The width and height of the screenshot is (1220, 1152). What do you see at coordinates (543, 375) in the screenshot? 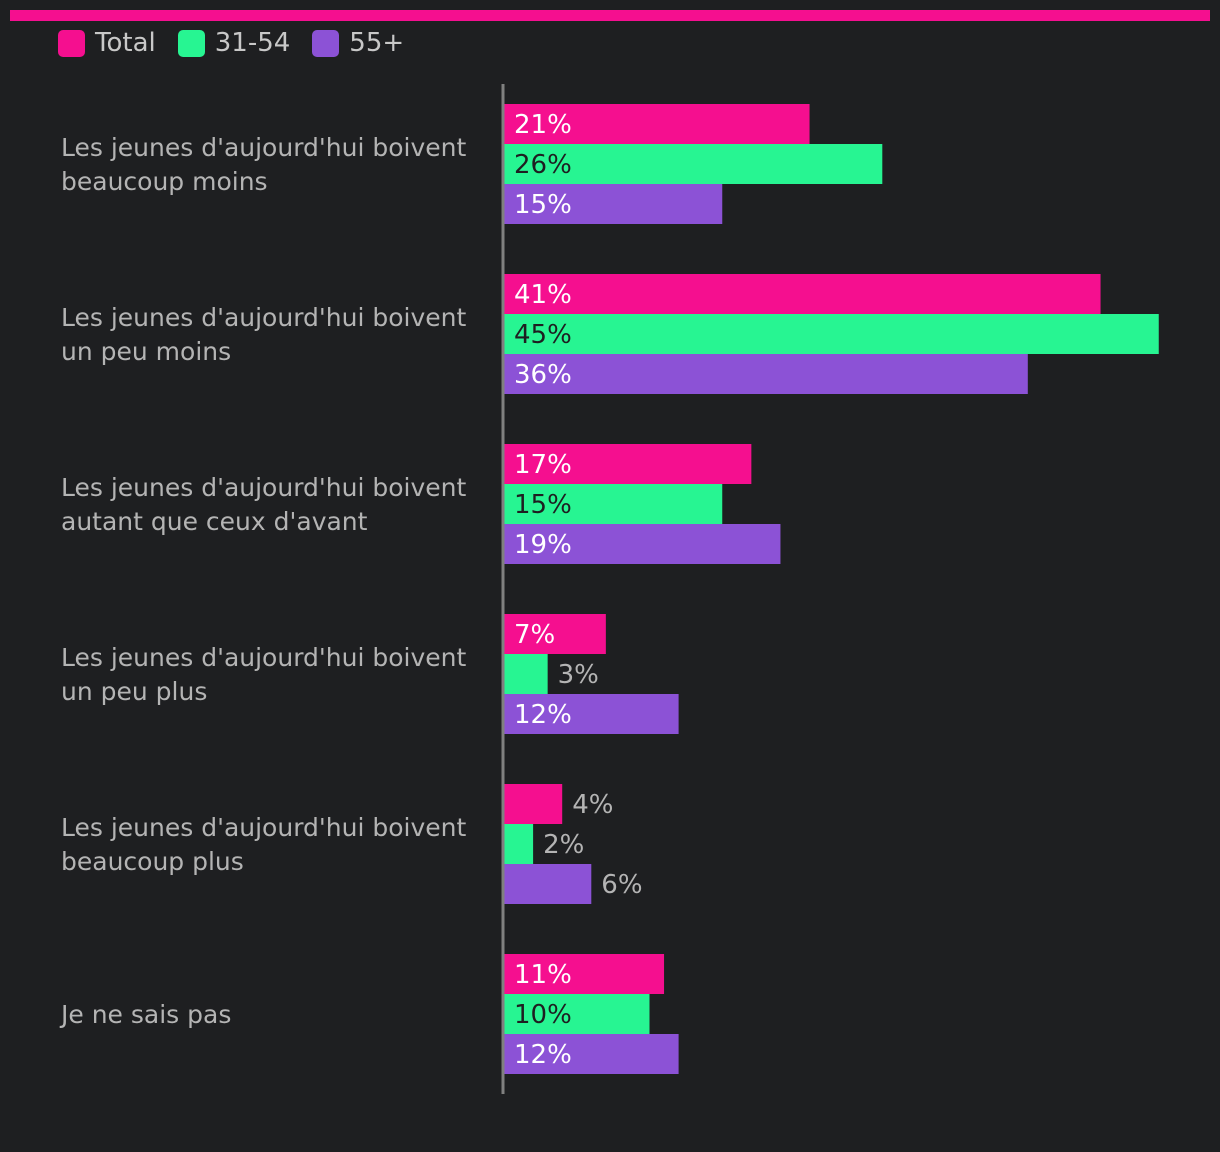
I see `data-label: 36%` at bounding box center [543, 375].